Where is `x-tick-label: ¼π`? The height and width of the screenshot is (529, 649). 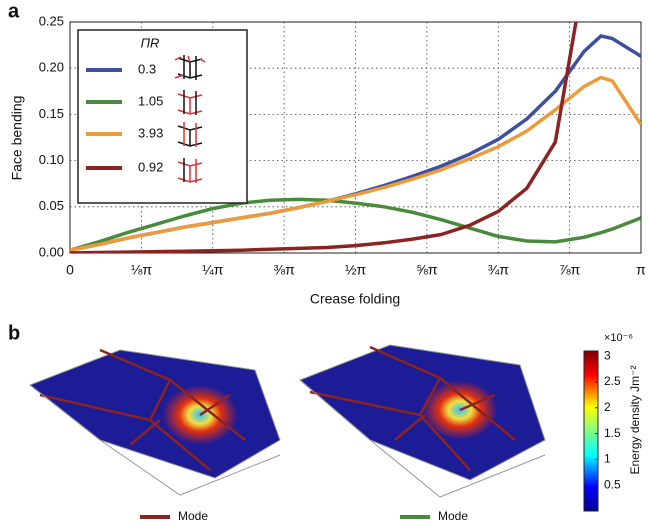 x-tick-label: ¼π is located at coordinates (213, 270).